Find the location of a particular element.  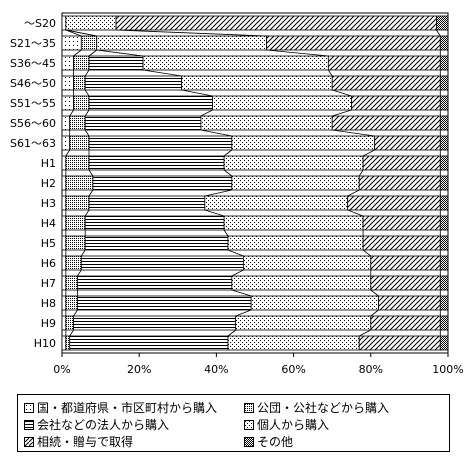

category-label: H10 is located at coordinates (45, 343).